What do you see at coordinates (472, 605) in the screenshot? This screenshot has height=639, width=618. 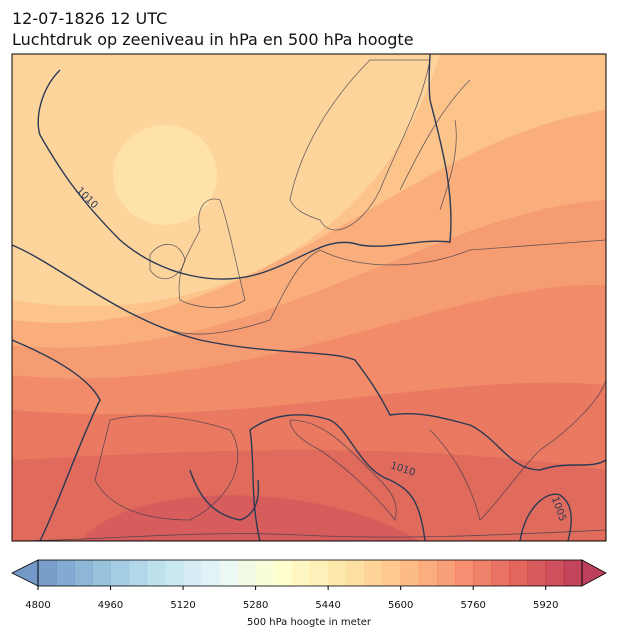 I see `colorbar-tick-label: 5760` at bounding box center [472, 605].